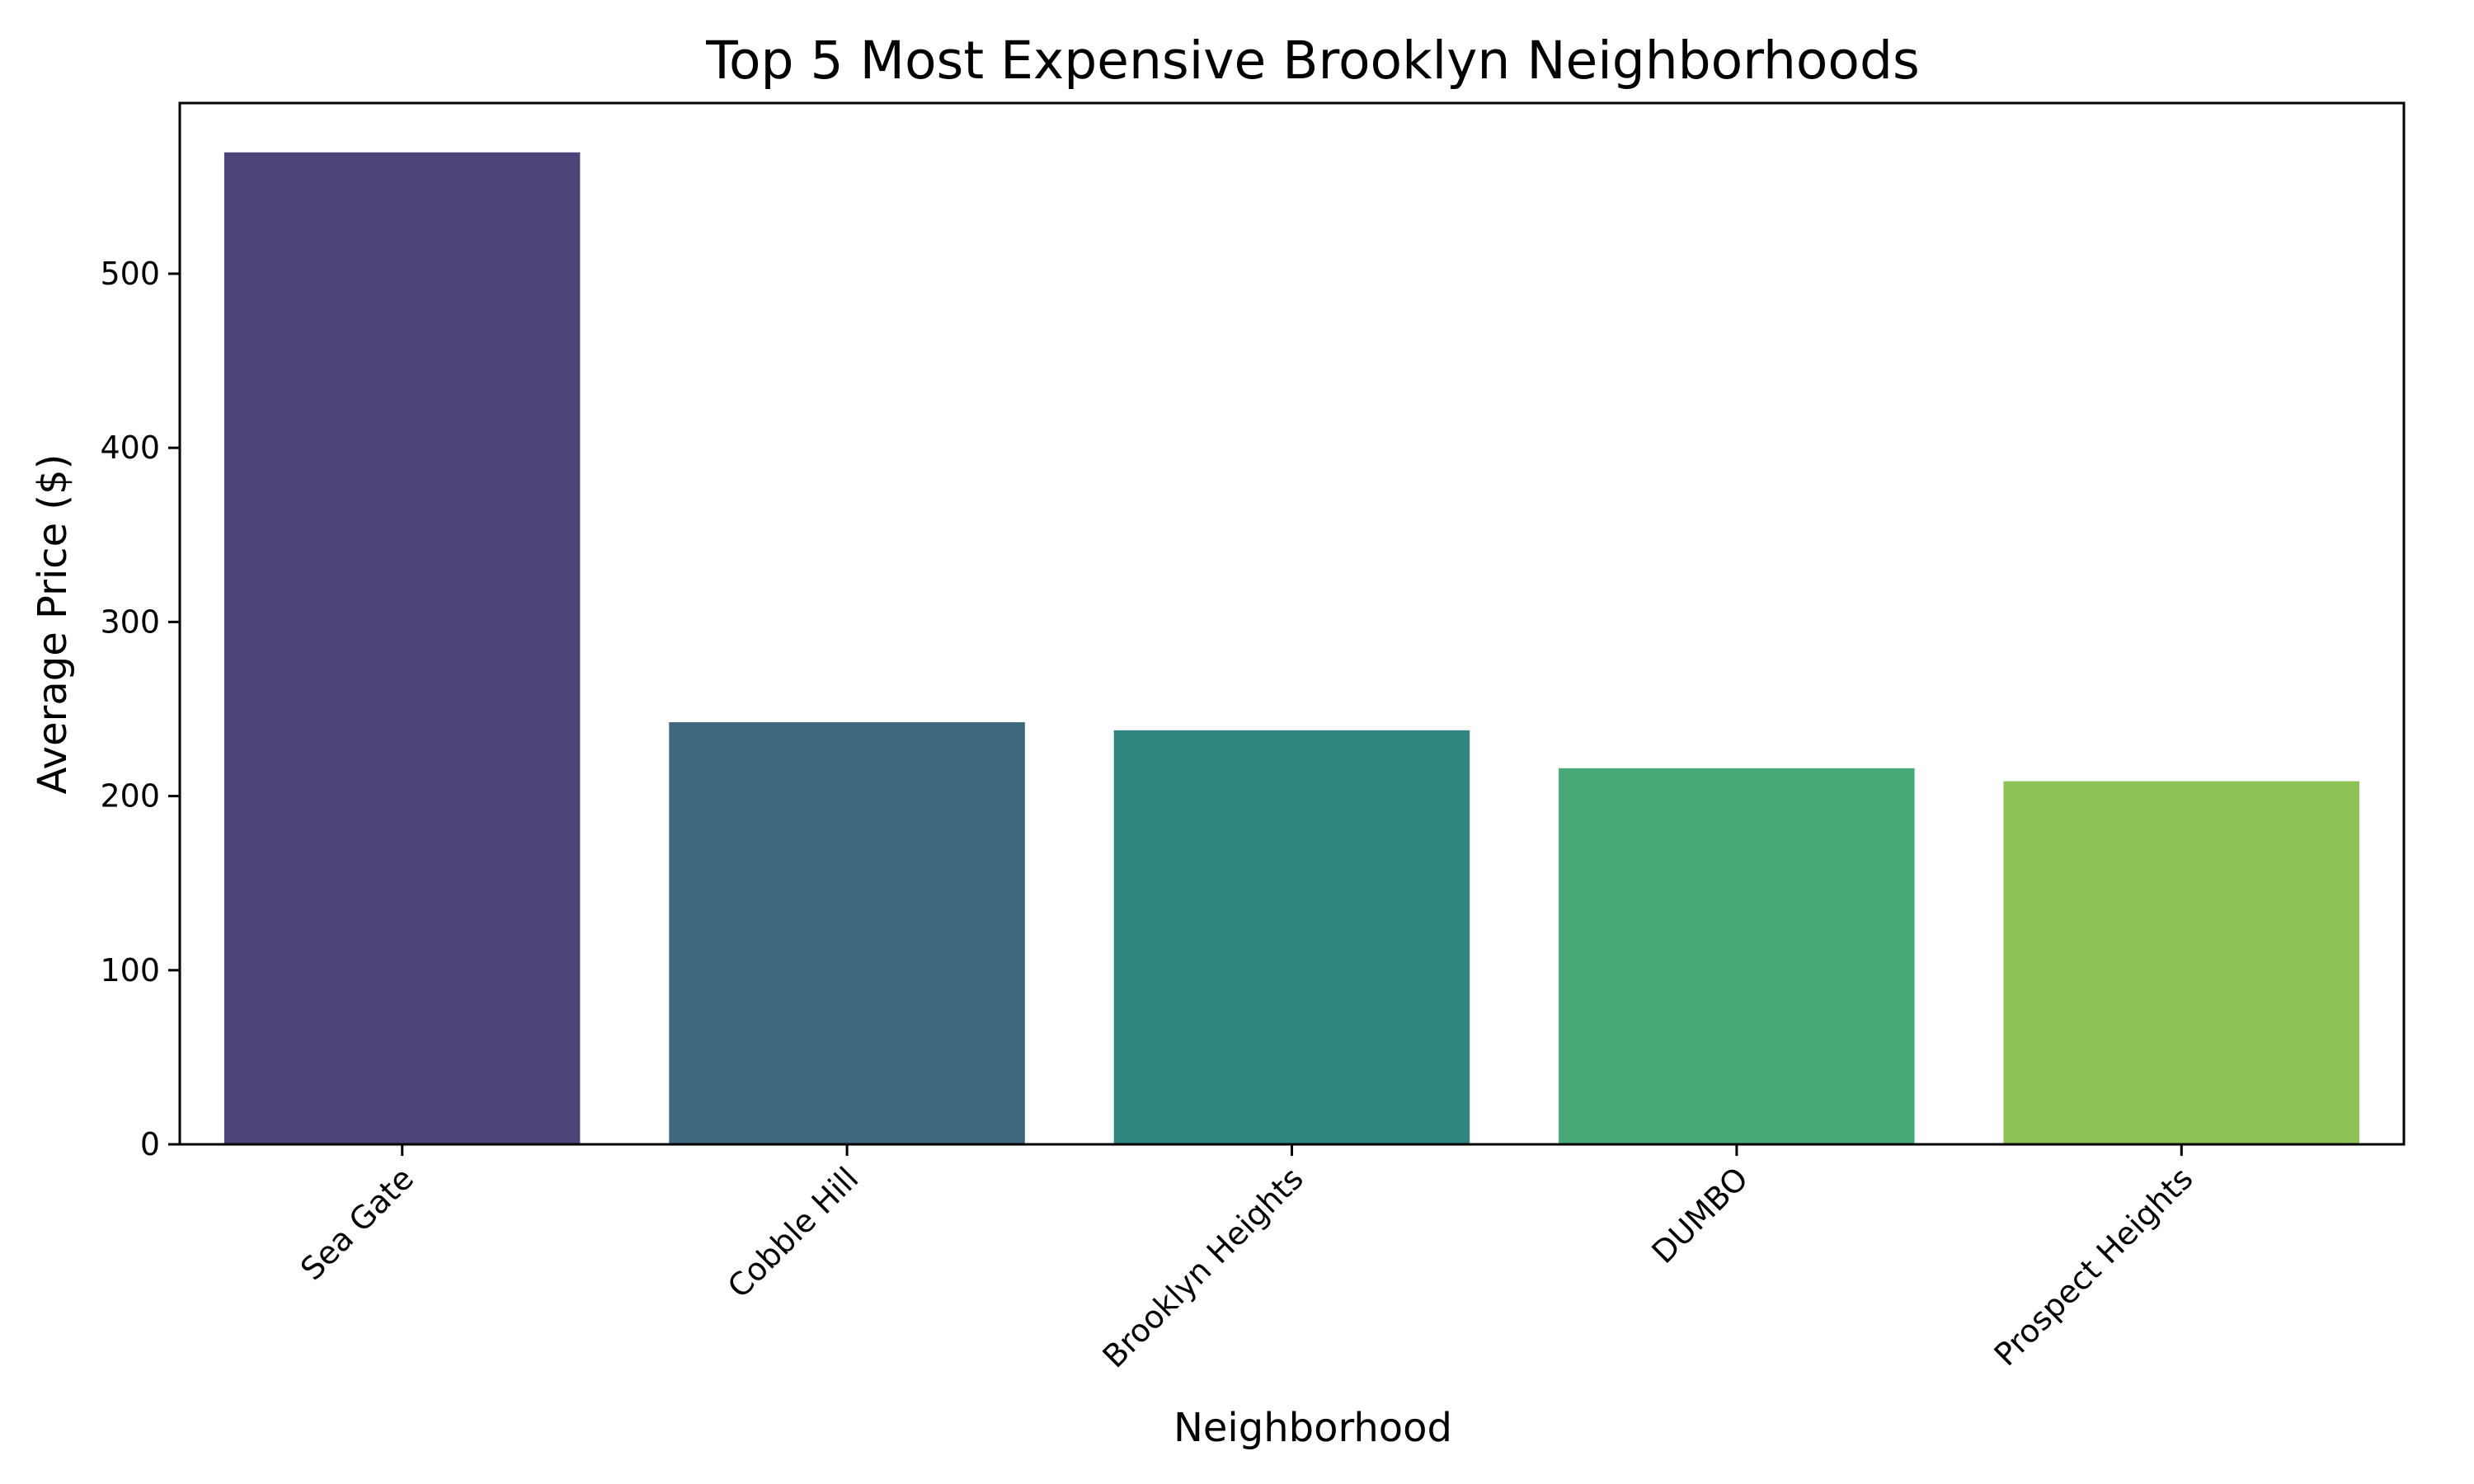 The width and height of the screenshot is (2474, 1484). What do you see at coordinates (150, 1144) in the screenshot?
I see `y-tick-label: 0` at bounding box center [150, 1144].